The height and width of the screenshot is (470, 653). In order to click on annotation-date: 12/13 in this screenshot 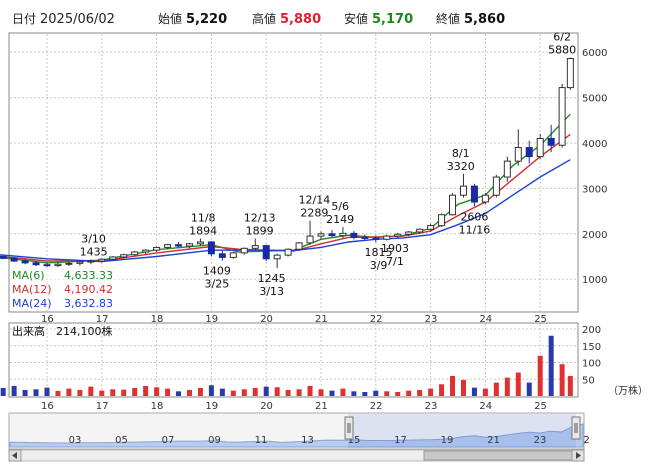, I will do `click(260, 217)`.